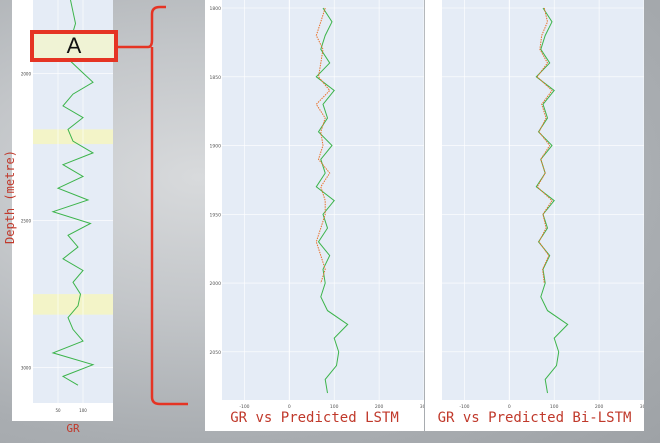 This screenshot has height=443, width=660. Describe the element at coordinates (216, 78) in the screenshot. I see `y-tick-label: 1850` at that location.